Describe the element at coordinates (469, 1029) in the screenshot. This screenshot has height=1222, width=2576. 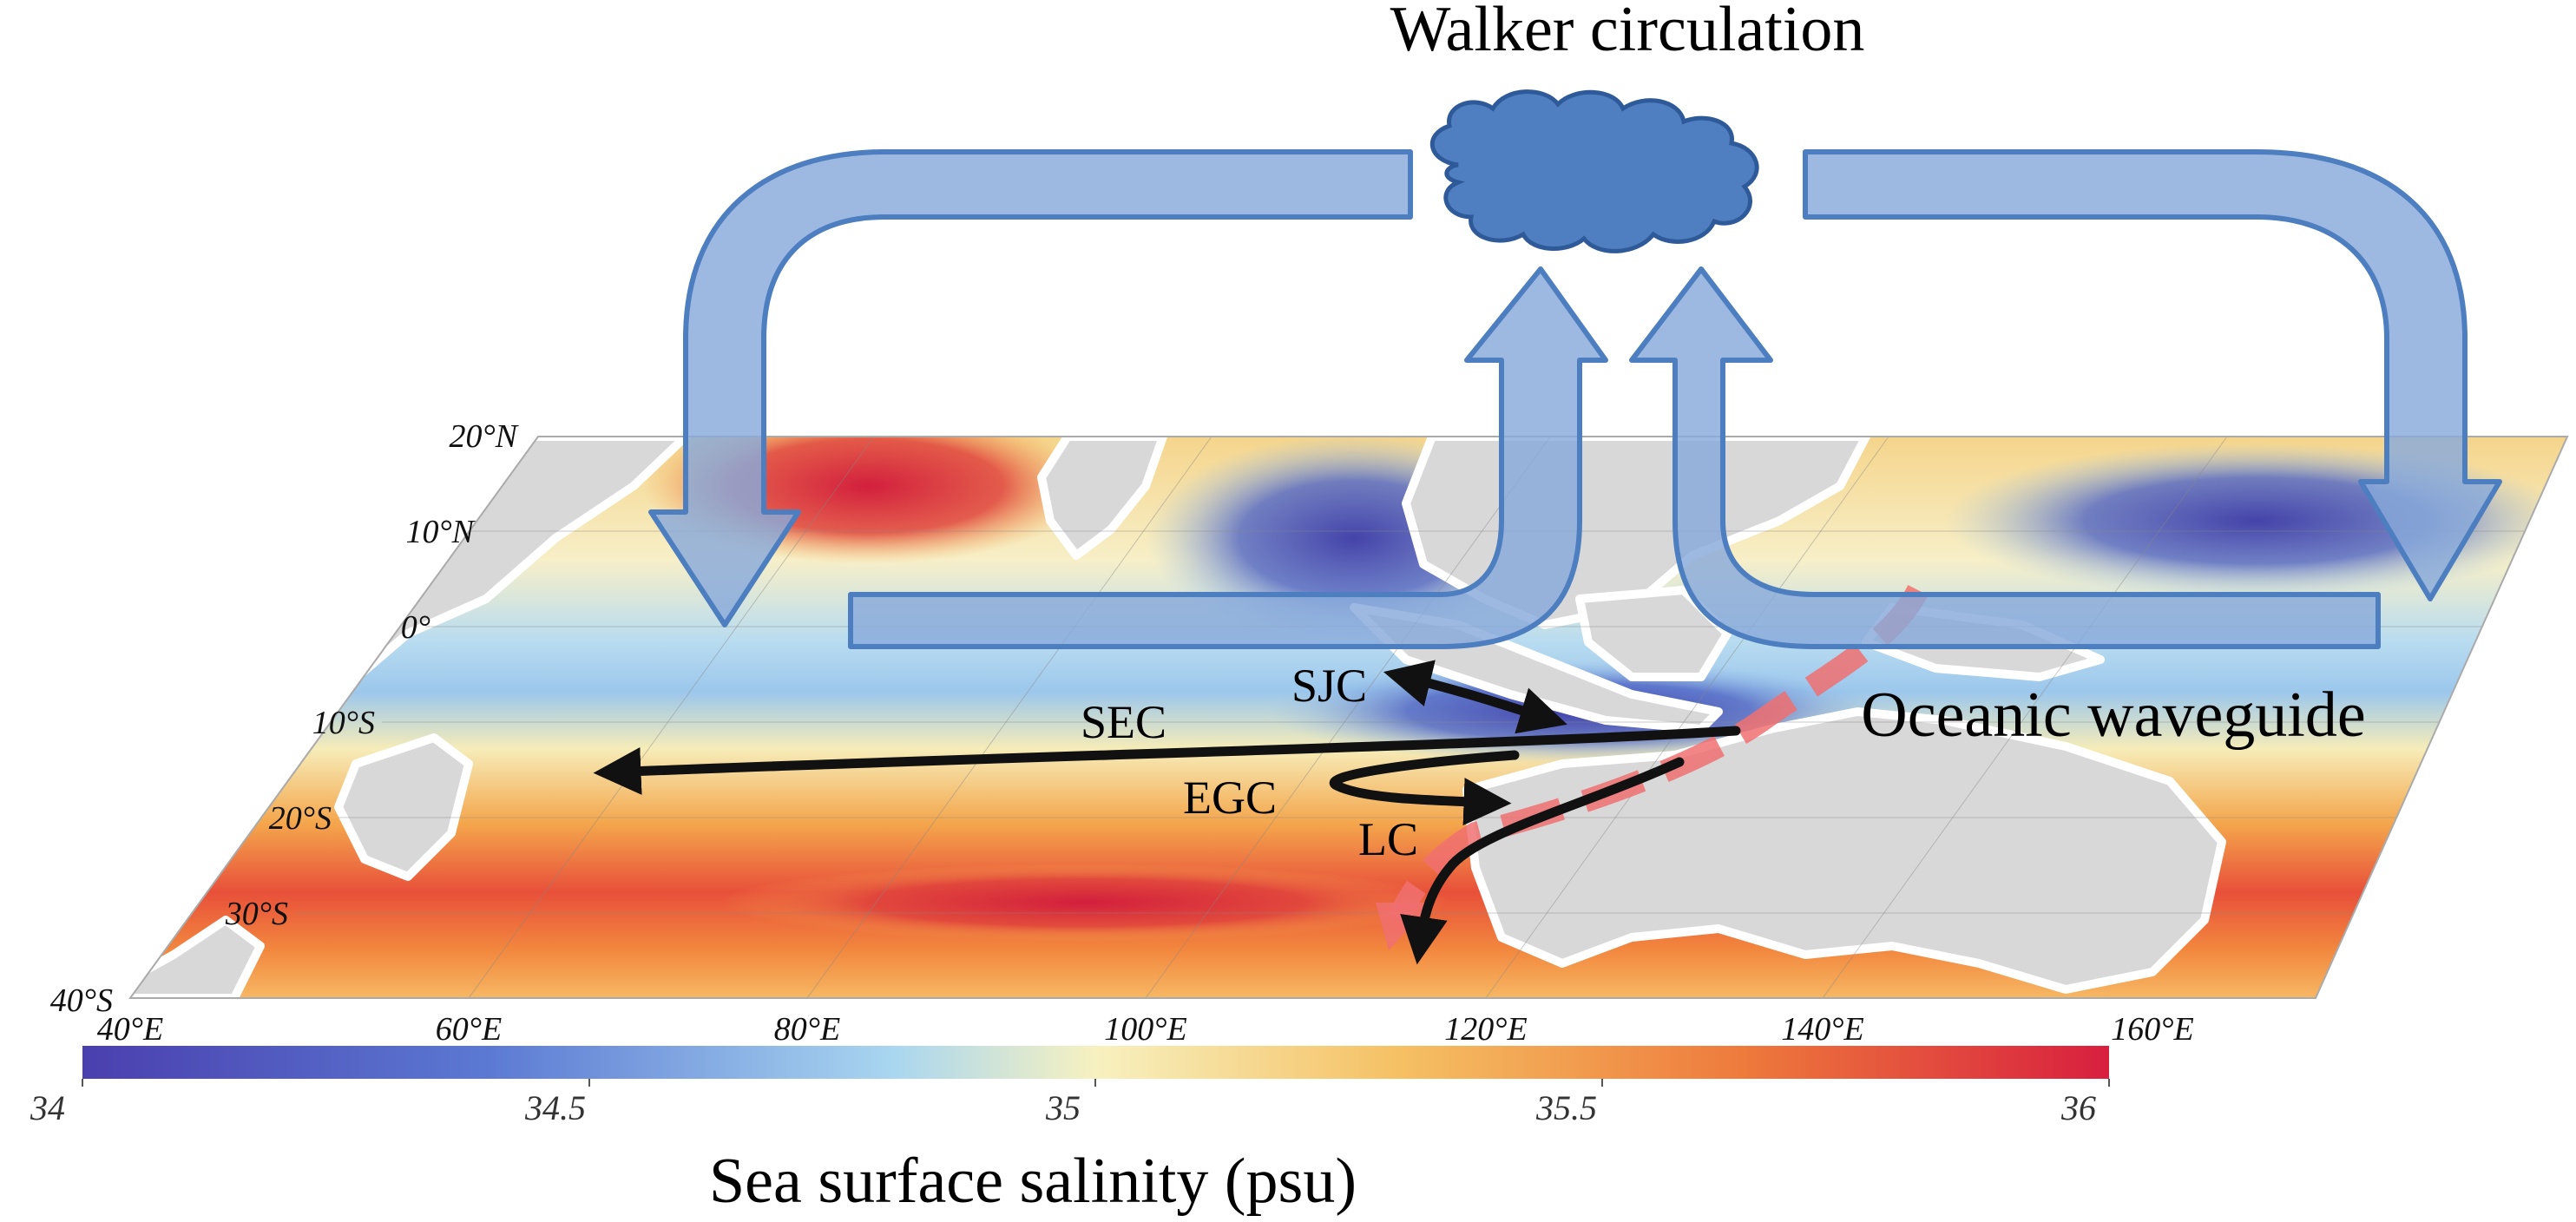
I see `lon-tick-60e: 60°E` at that location.